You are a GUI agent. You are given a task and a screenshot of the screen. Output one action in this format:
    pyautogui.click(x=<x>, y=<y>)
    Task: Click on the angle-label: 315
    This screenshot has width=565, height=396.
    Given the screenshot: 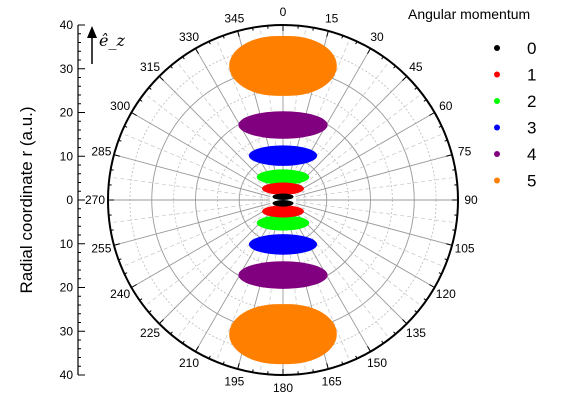 What is the action you would take?
    pyautogui.click(x=150, y=67)
    